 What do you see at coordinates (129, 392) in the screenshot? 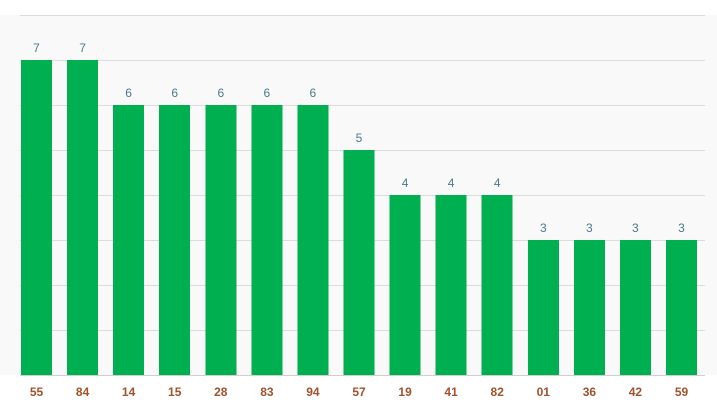
I see `x-tick-label: 14` at bounding box center [129, 392].